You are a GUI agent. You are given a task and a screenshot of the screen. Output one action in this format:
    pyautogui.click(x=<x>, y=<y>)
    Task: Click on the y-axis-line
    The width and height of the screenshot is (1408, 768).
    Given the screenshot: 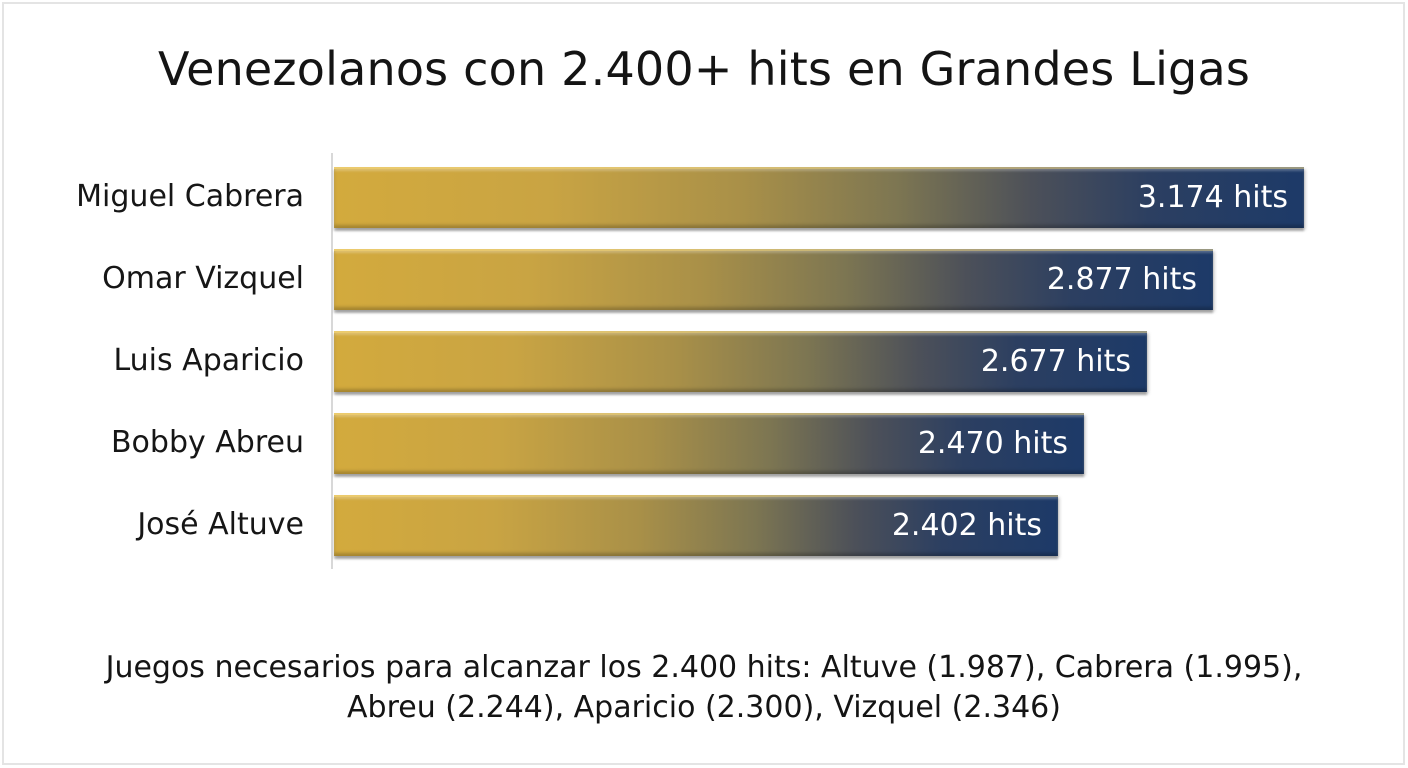 What is the action you would take?
    pyautogui.click(x=332, y=361)
    